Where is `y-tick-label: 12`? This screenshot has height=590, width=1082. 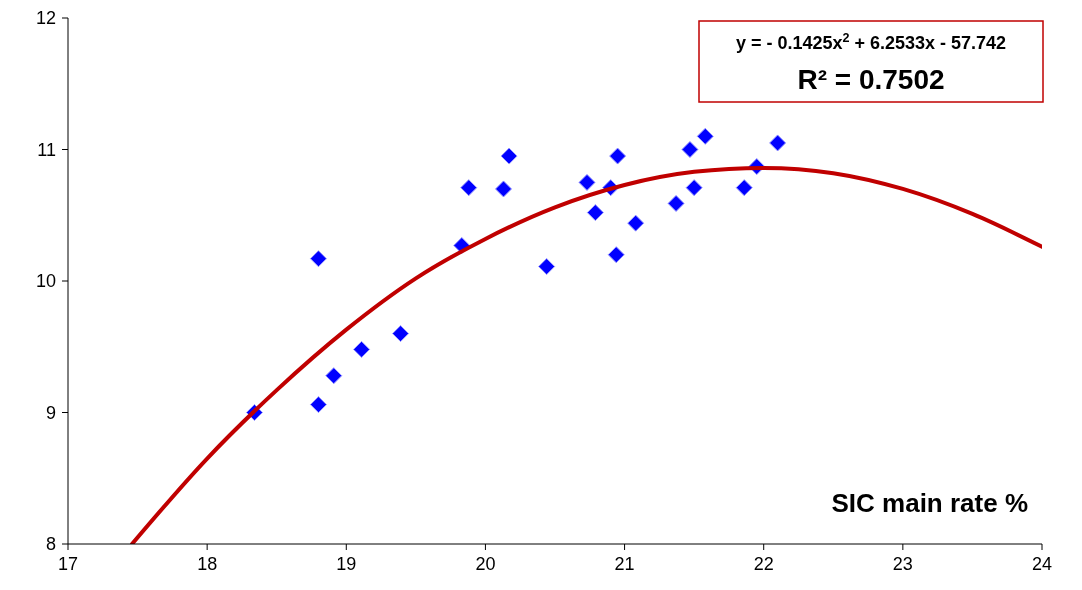 y-tick-label: 12 is located at coordinates (45, 18).